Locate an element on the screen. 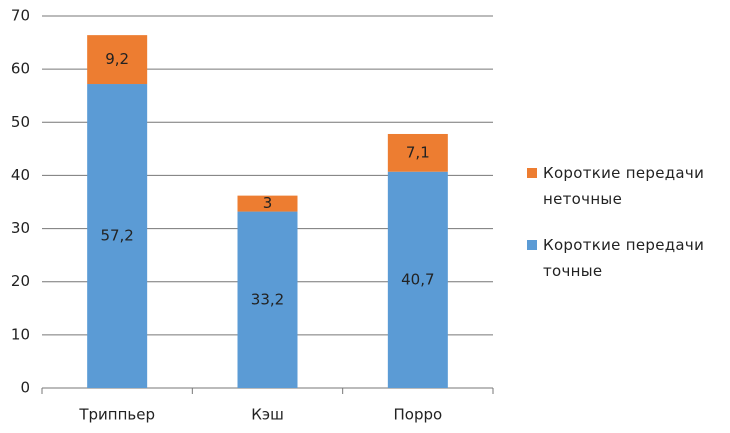 The width and height of the screenshot is (730, 433). y-tick-label: 50 is located at coordinates (20, 122).